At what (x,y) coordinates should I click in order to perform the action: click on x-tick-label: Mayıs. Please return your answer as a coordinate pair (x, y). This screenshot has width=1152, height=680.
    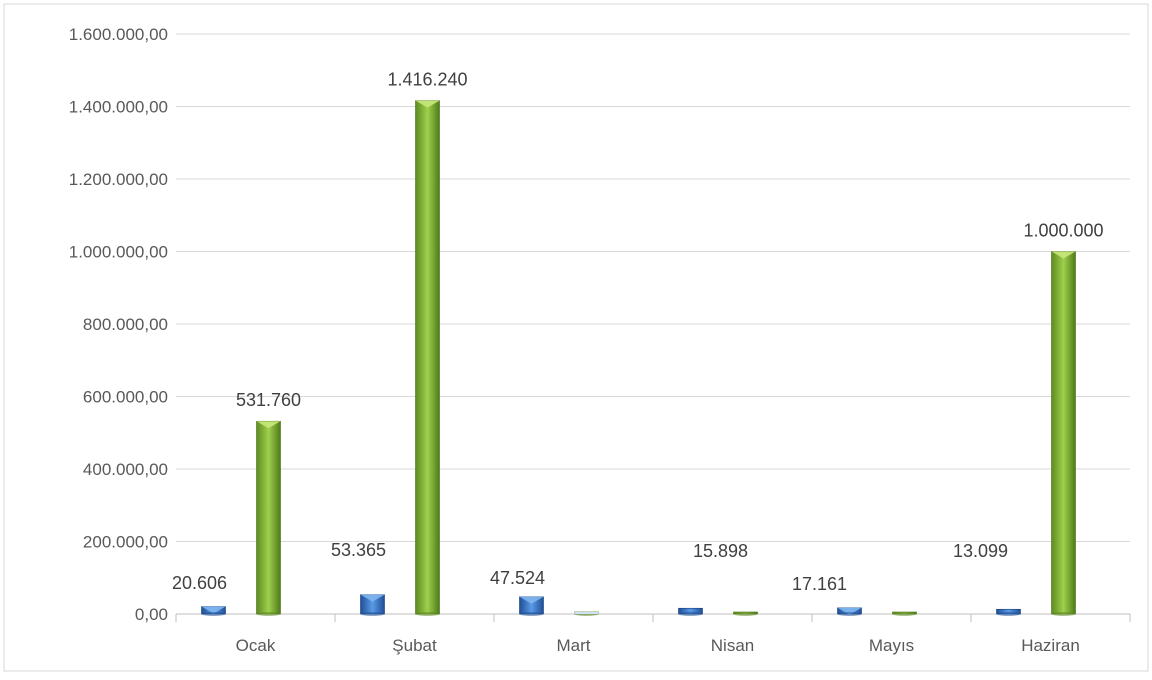
    Looking at the image, I should click on (891, 645).